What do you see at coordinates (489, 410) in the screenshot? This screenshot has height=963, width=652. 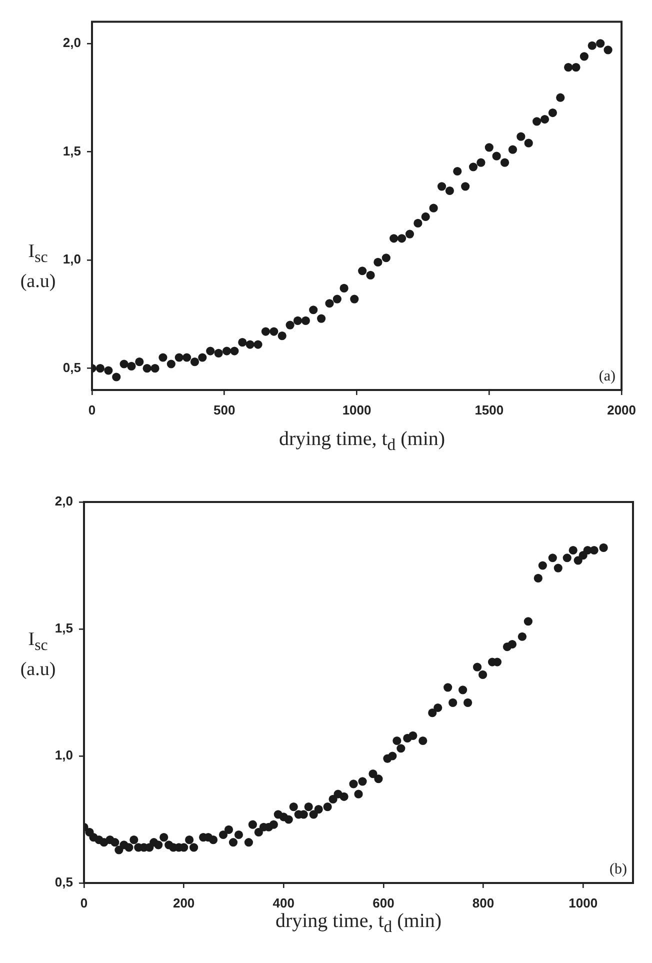 I see `x-tick-label: 1500` at bounding box center [489, 410].